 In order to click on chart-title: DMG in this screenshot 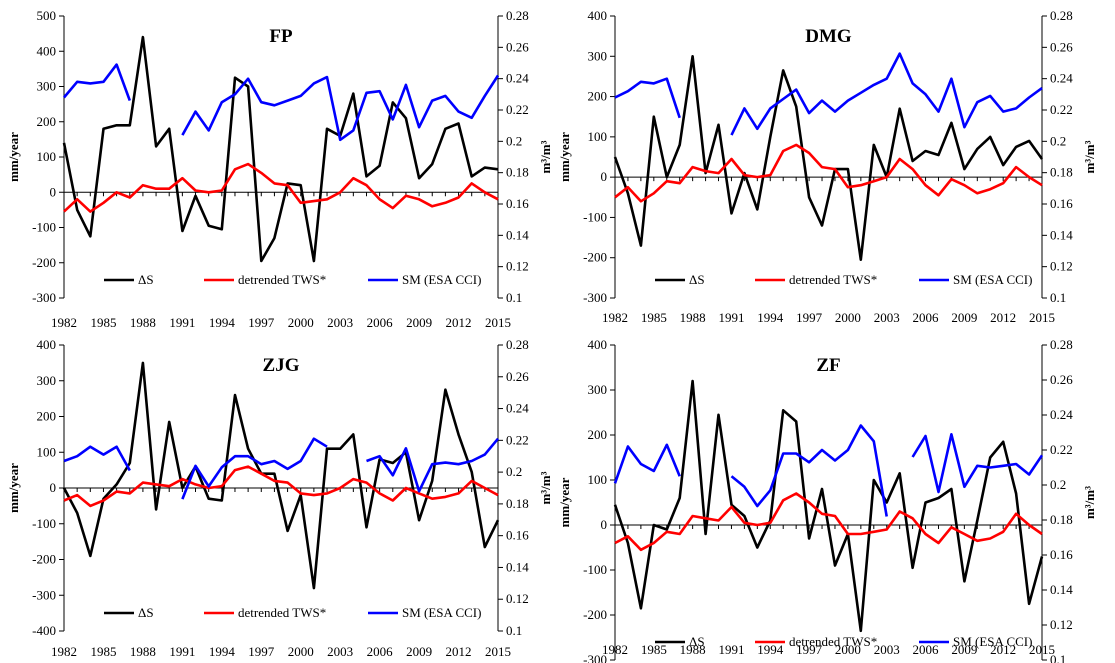, I will do `click(828, 36)`.